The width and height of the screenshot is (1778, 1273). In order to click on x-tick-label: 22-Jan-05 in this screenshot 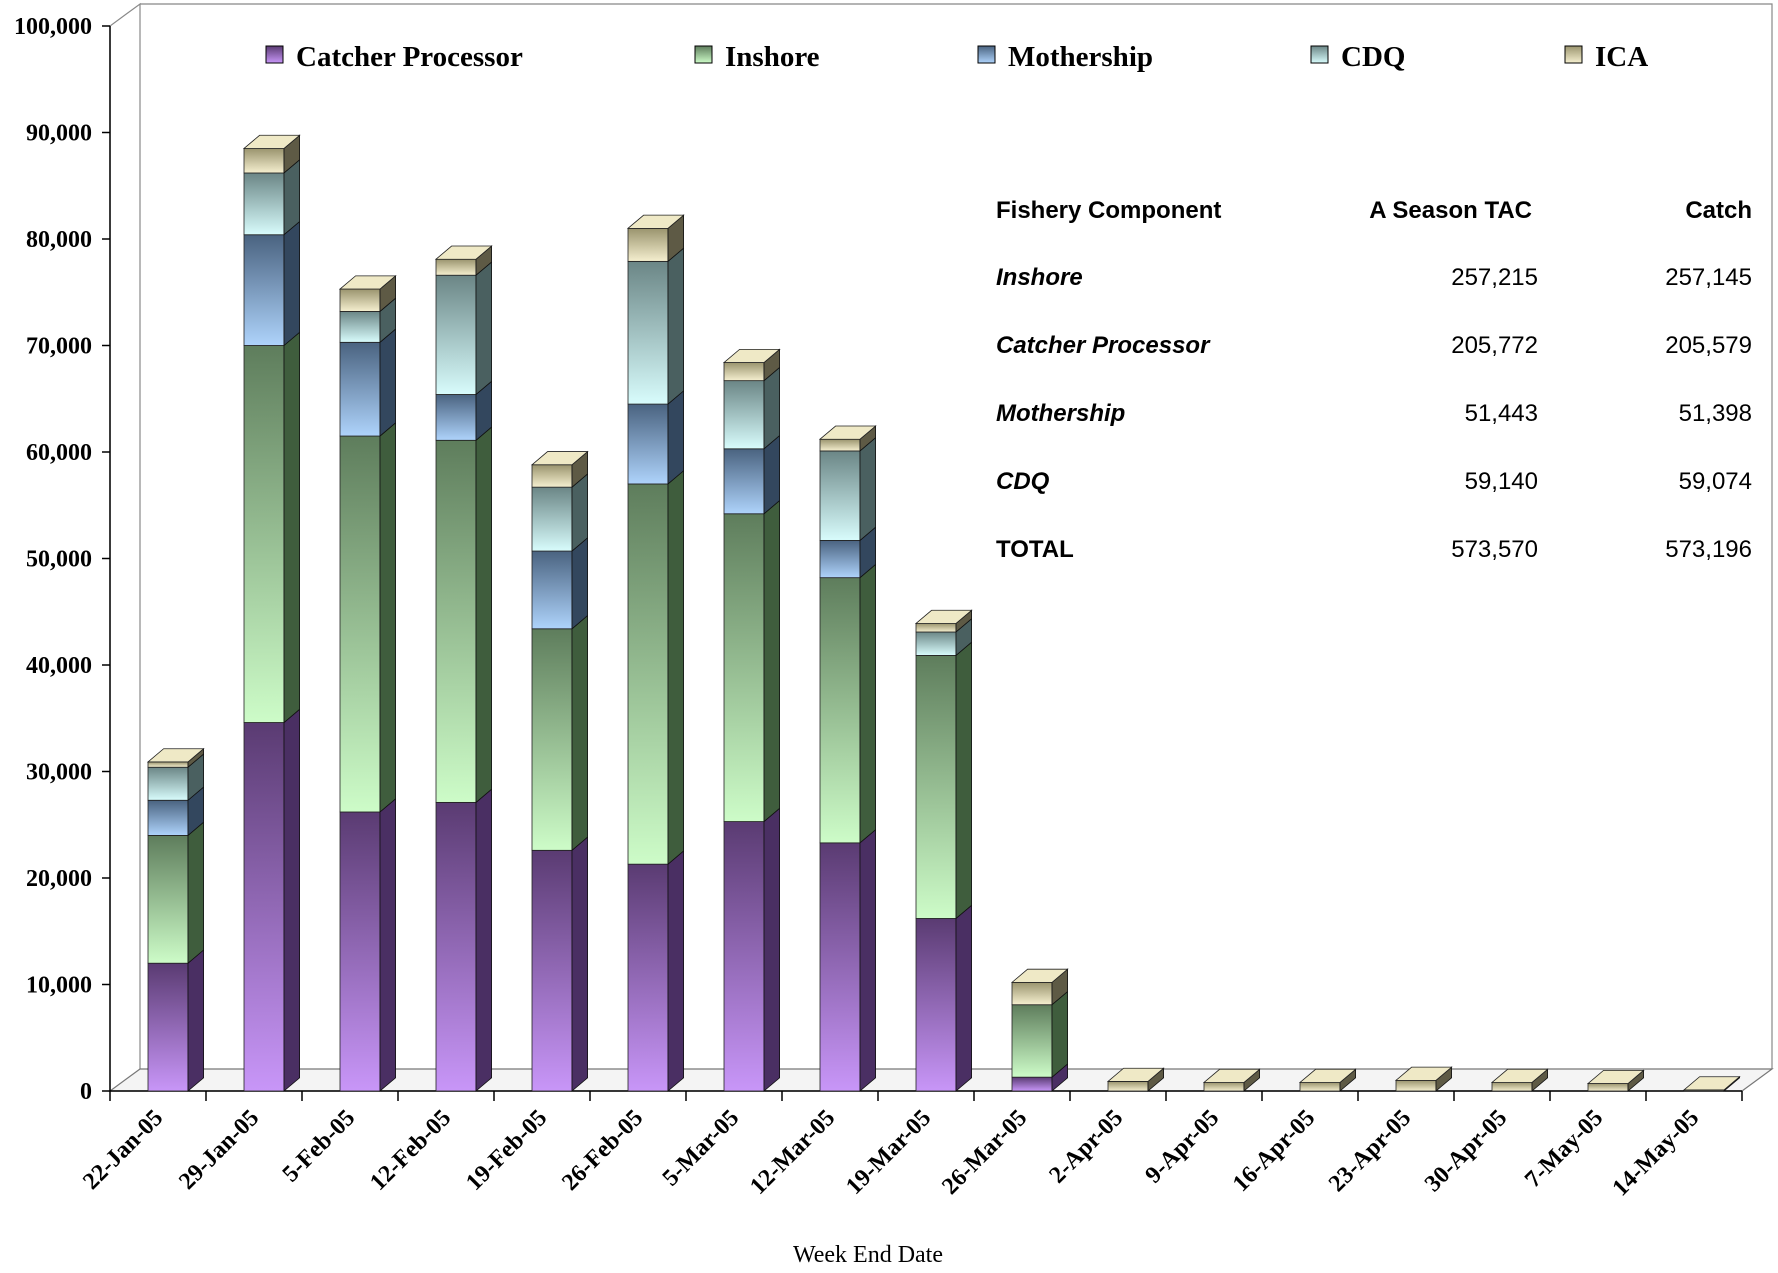, I will do `click(123, 1150)`.